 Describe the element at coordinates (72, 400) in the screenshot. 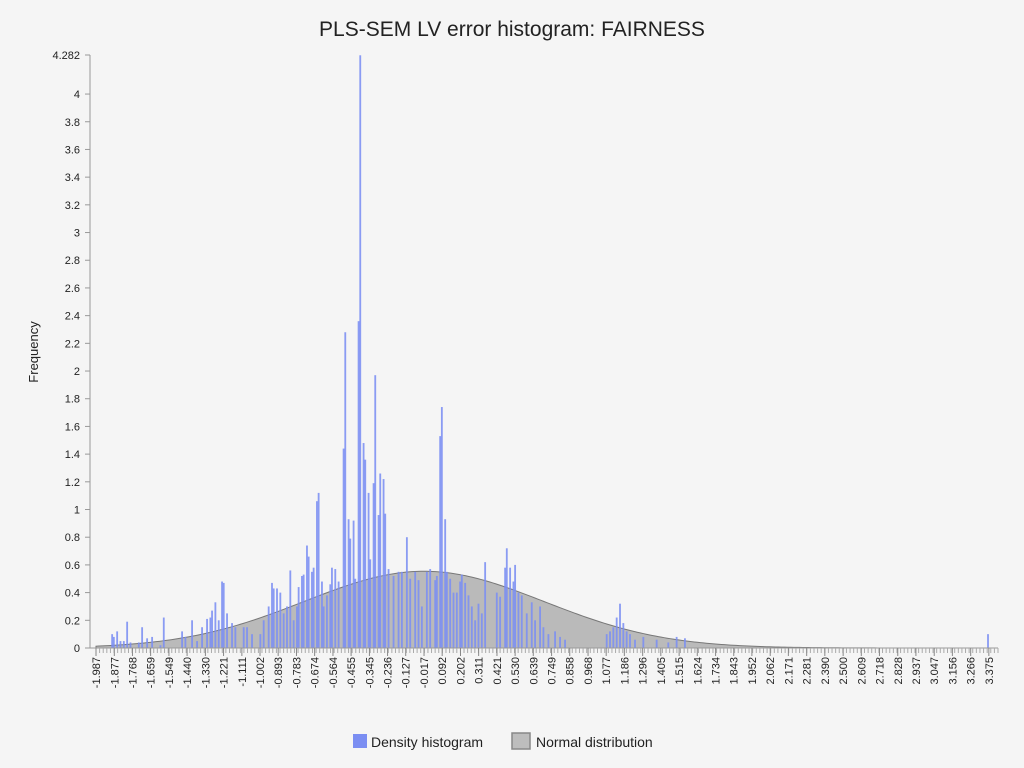

I see `y-tick-label: 1.8` at that location.